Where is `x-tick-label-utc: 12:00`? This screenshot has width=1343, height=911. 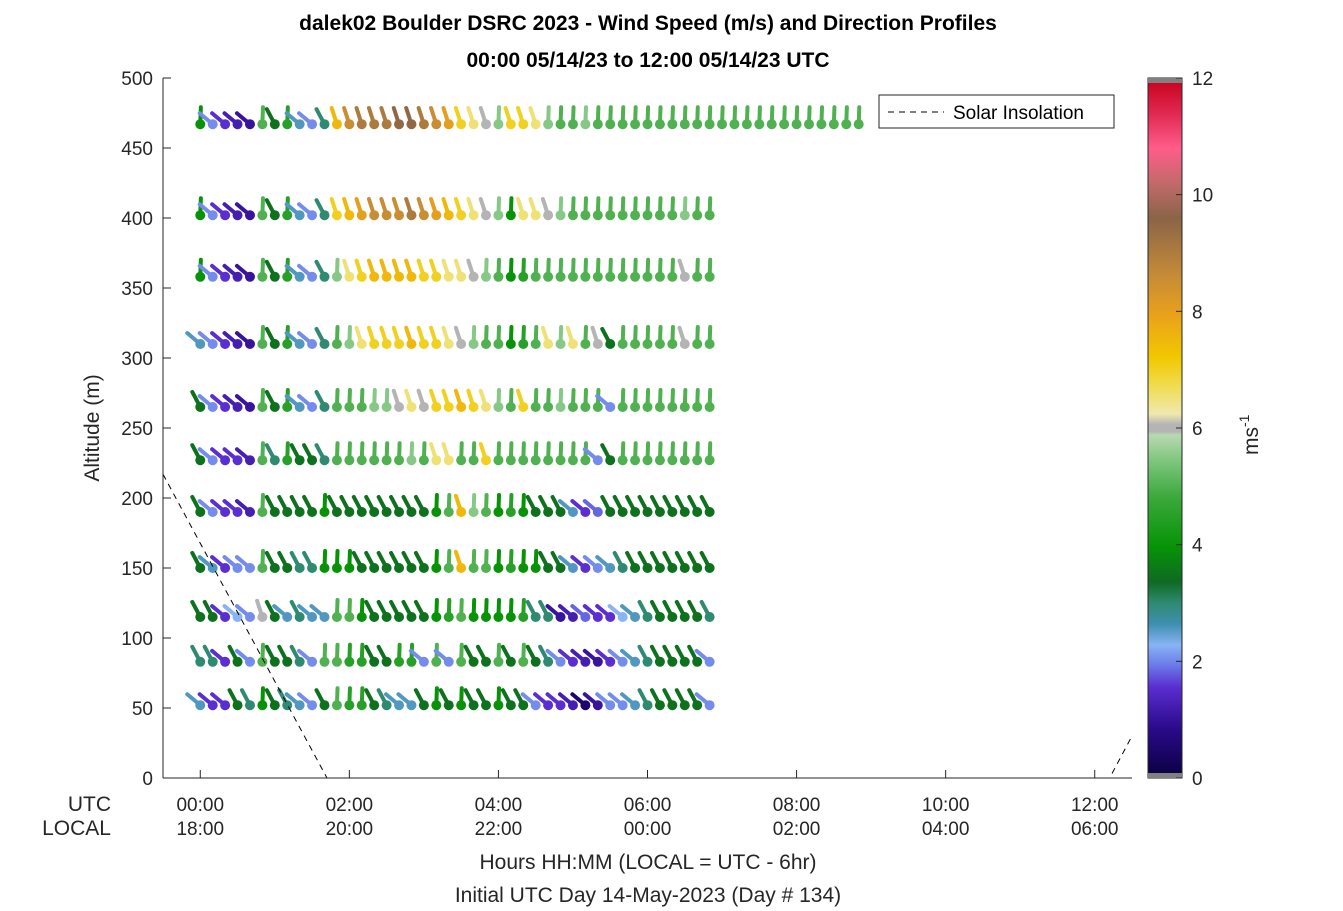 x-tick-label-utc: 12:00 is located at coordinates (1095, 805).